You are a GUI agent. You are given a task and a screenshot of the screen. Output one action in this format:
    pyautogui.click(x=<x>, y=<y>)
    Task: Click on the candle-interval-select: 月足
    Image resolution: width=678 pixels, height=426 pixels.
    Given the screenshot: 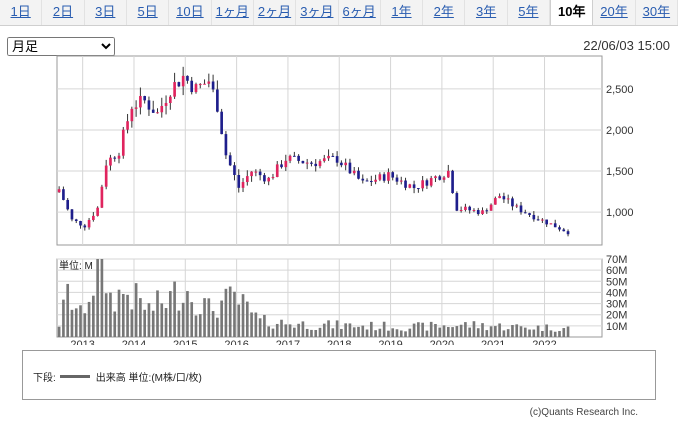 What is the action you would take?
    pyautogui.click(x=61, y=46)
    